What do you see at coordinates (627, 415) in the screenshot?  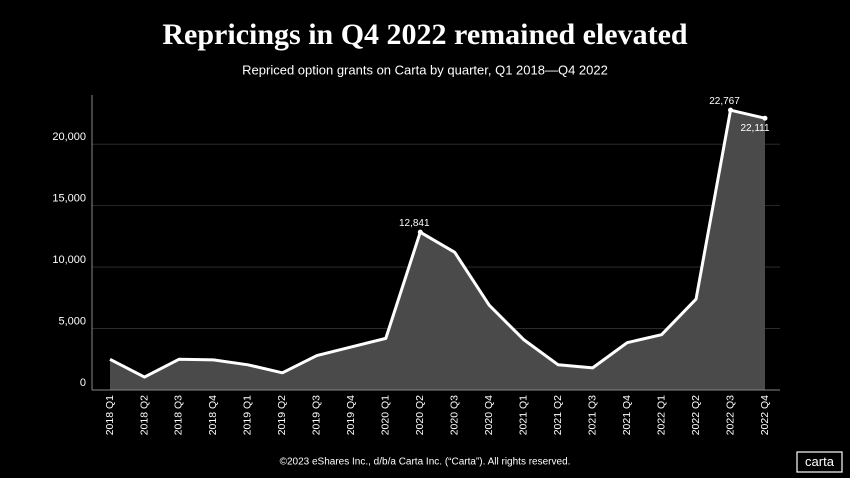 I see `x-tick-label: 2021 Q4` at bounding box center [627, 415].